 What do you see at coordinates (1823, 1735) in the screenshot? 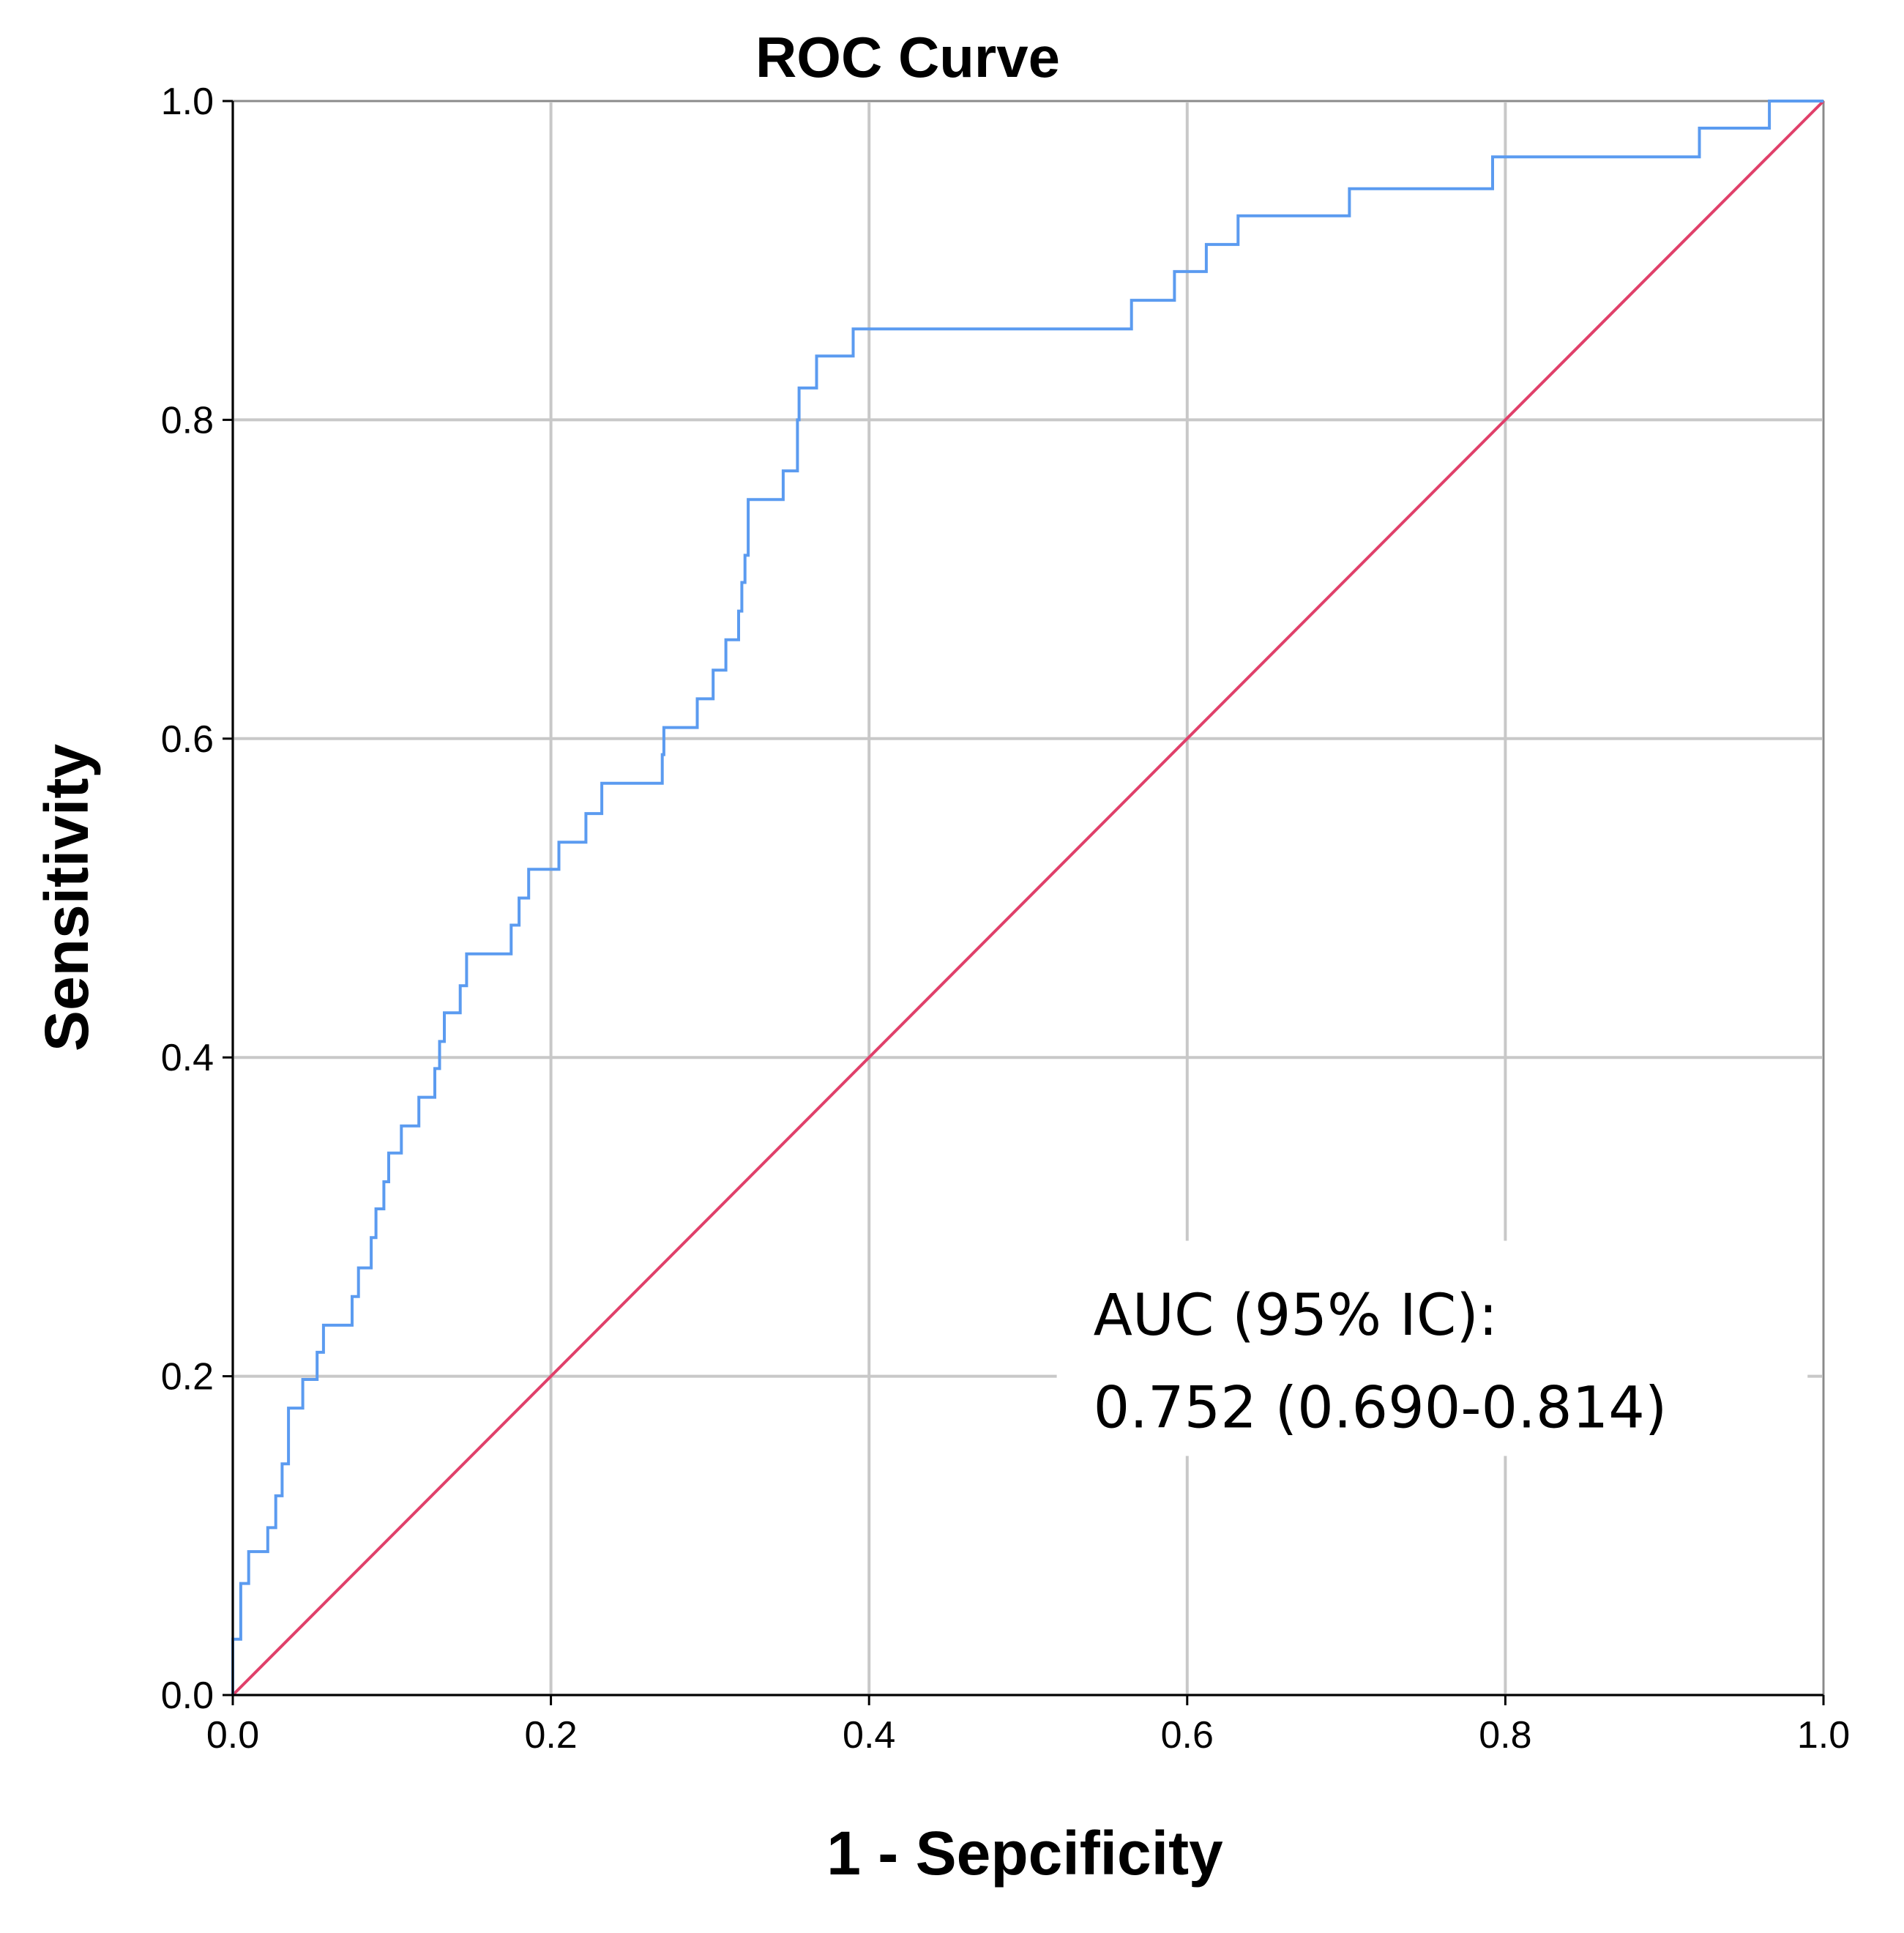
I see `x-tick-label: 1.0` at bounding box center [1823, 1735].